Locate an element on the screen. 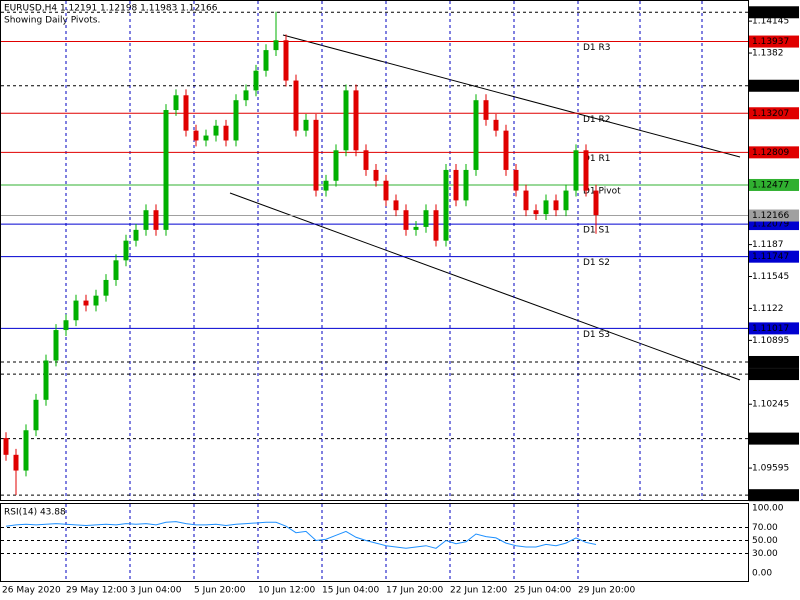 The image size is (800, 600). rsi-panel is located at coordinates (374, 542).